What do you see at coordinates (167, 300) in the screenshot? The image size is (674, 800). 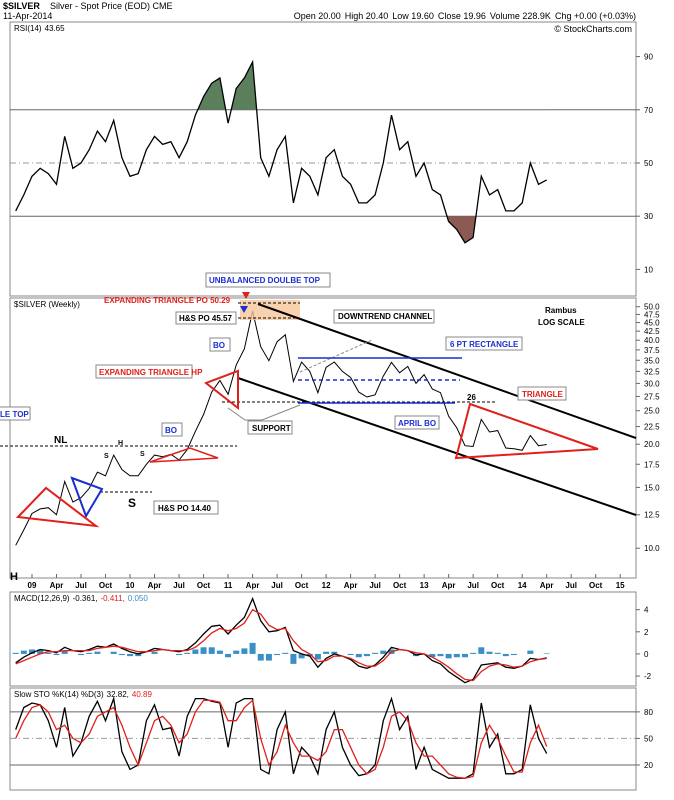 I see `annotation: EXPANDING TRIANGLE PO 50.29` at bounding box center [167, 300].